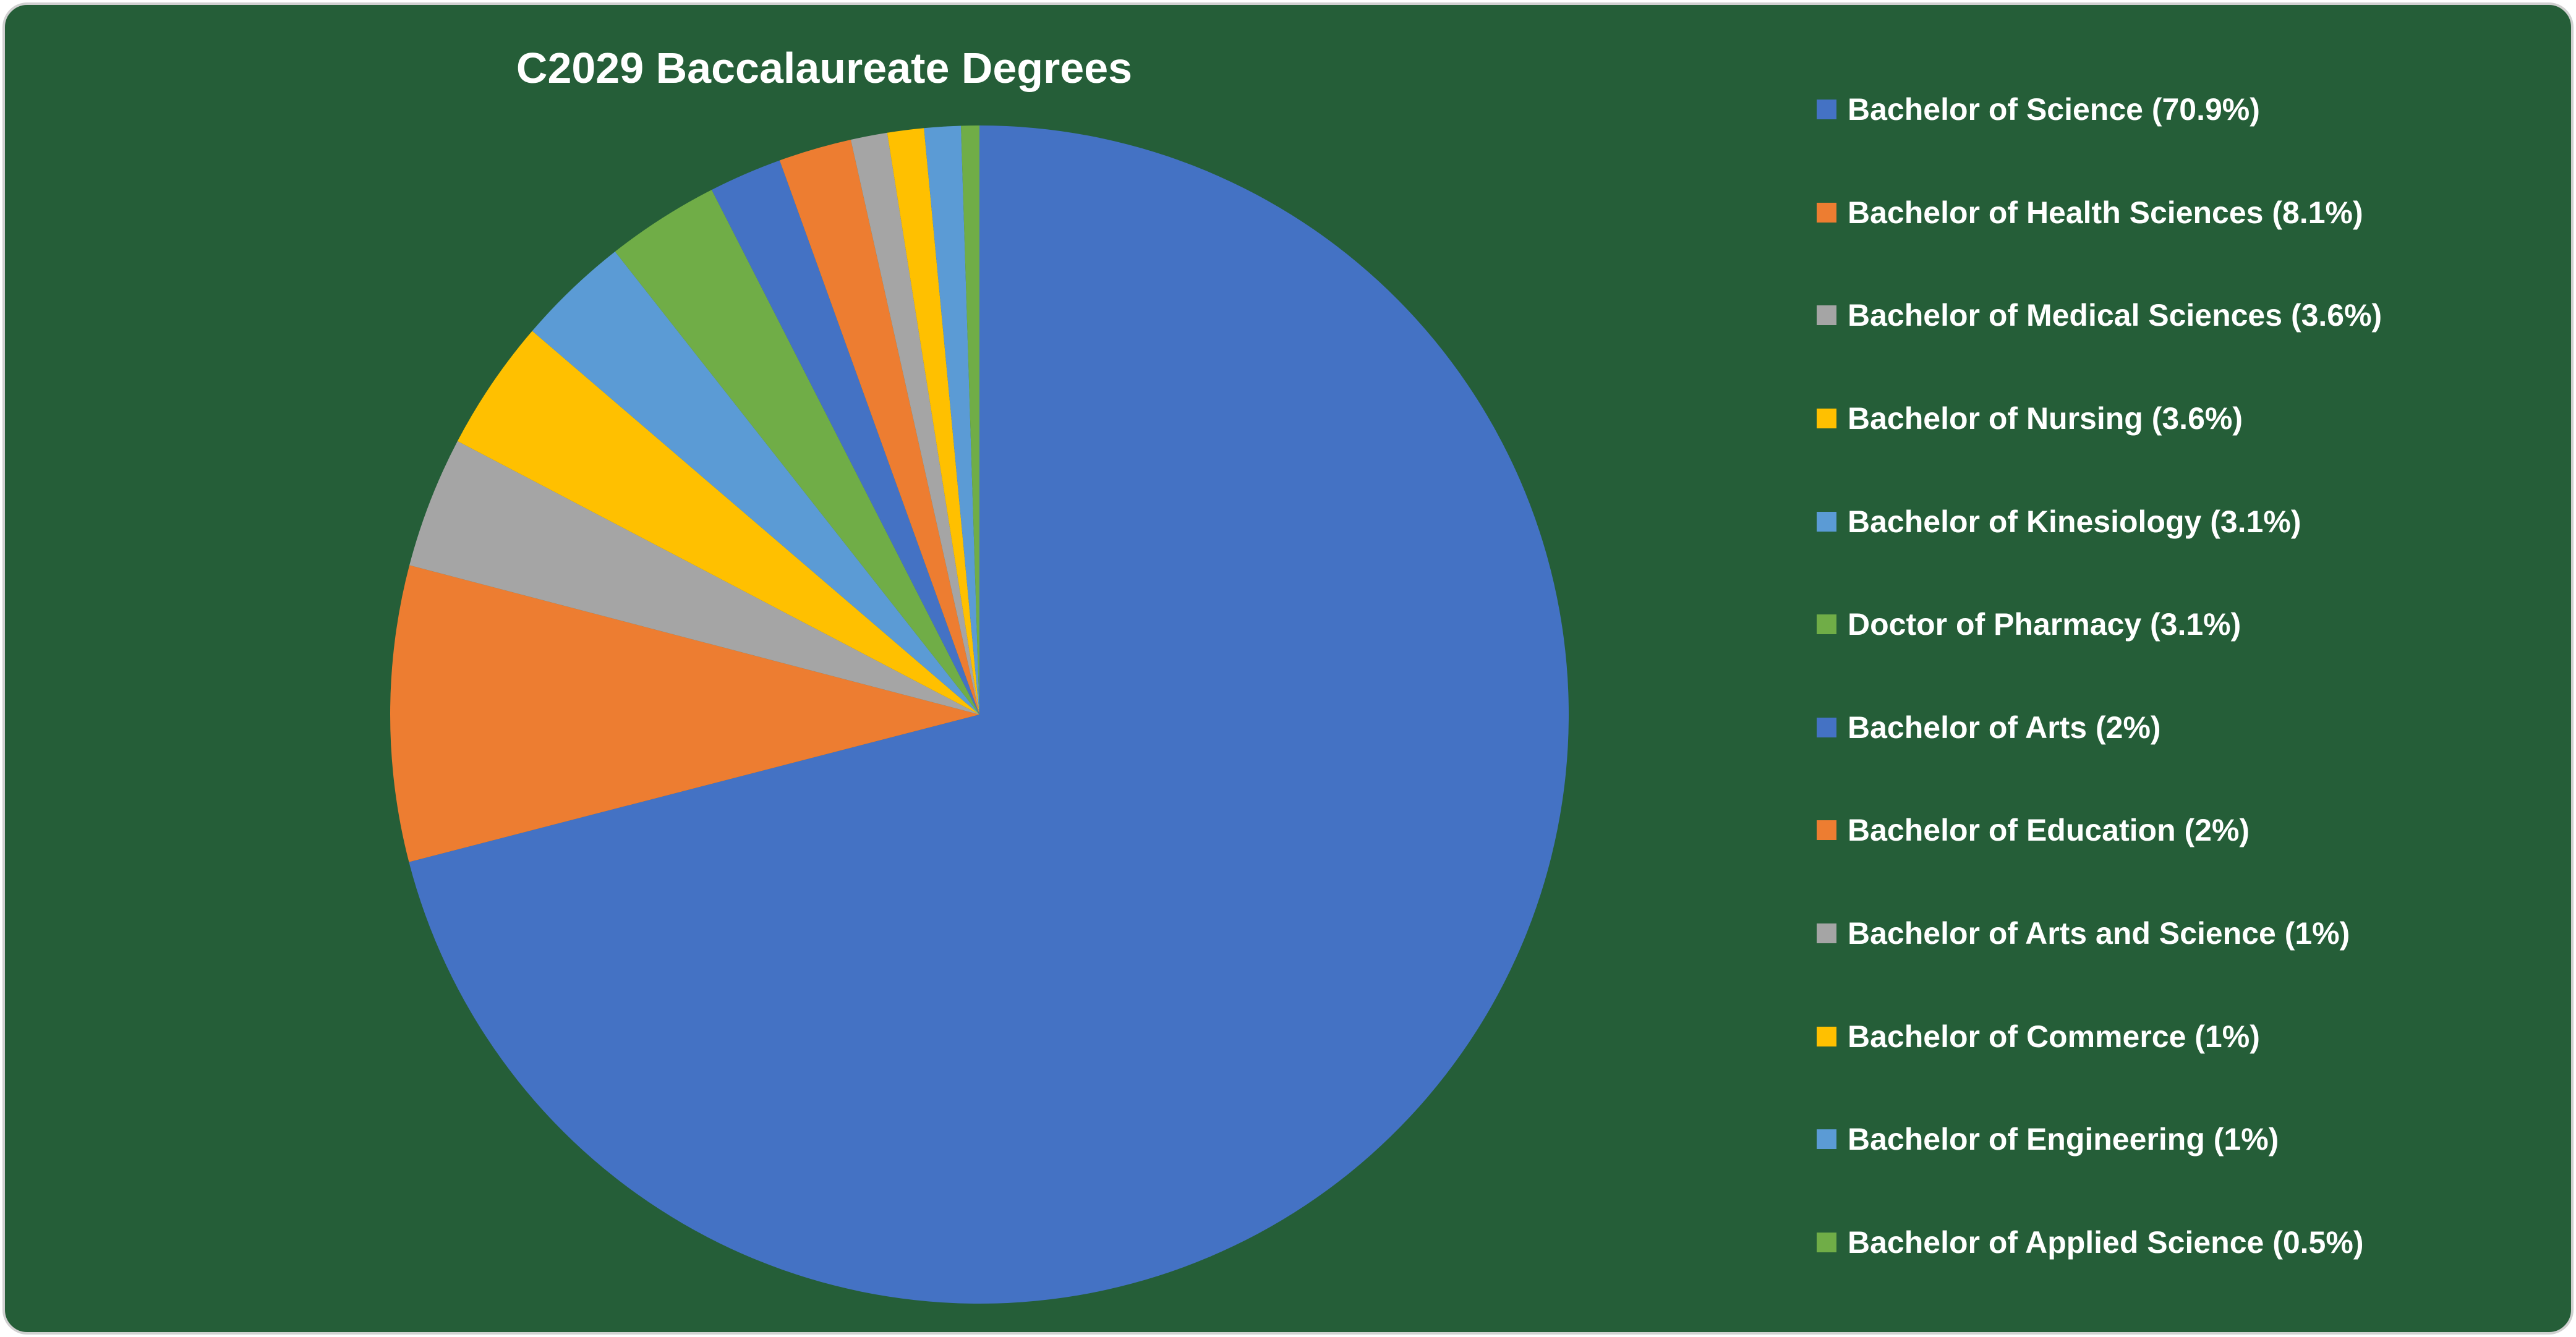  What do you see at coordinates (2074, 521) in the screenshot?
I see `legend-label: Bachelor of Kinesiology (3.1%)` at bounding box center [2074, 521].